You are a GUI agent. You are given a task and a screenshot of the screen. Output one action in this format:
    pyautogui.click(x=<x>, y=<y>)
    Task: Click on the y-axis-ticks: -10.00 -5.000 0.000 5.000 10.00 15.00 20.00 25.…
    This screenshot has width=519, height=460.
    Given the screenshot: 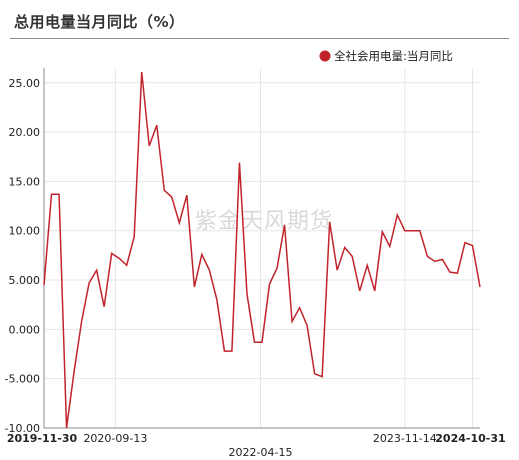 What is the action you would take?
    pyautogui.click(x=22, y=256)
    